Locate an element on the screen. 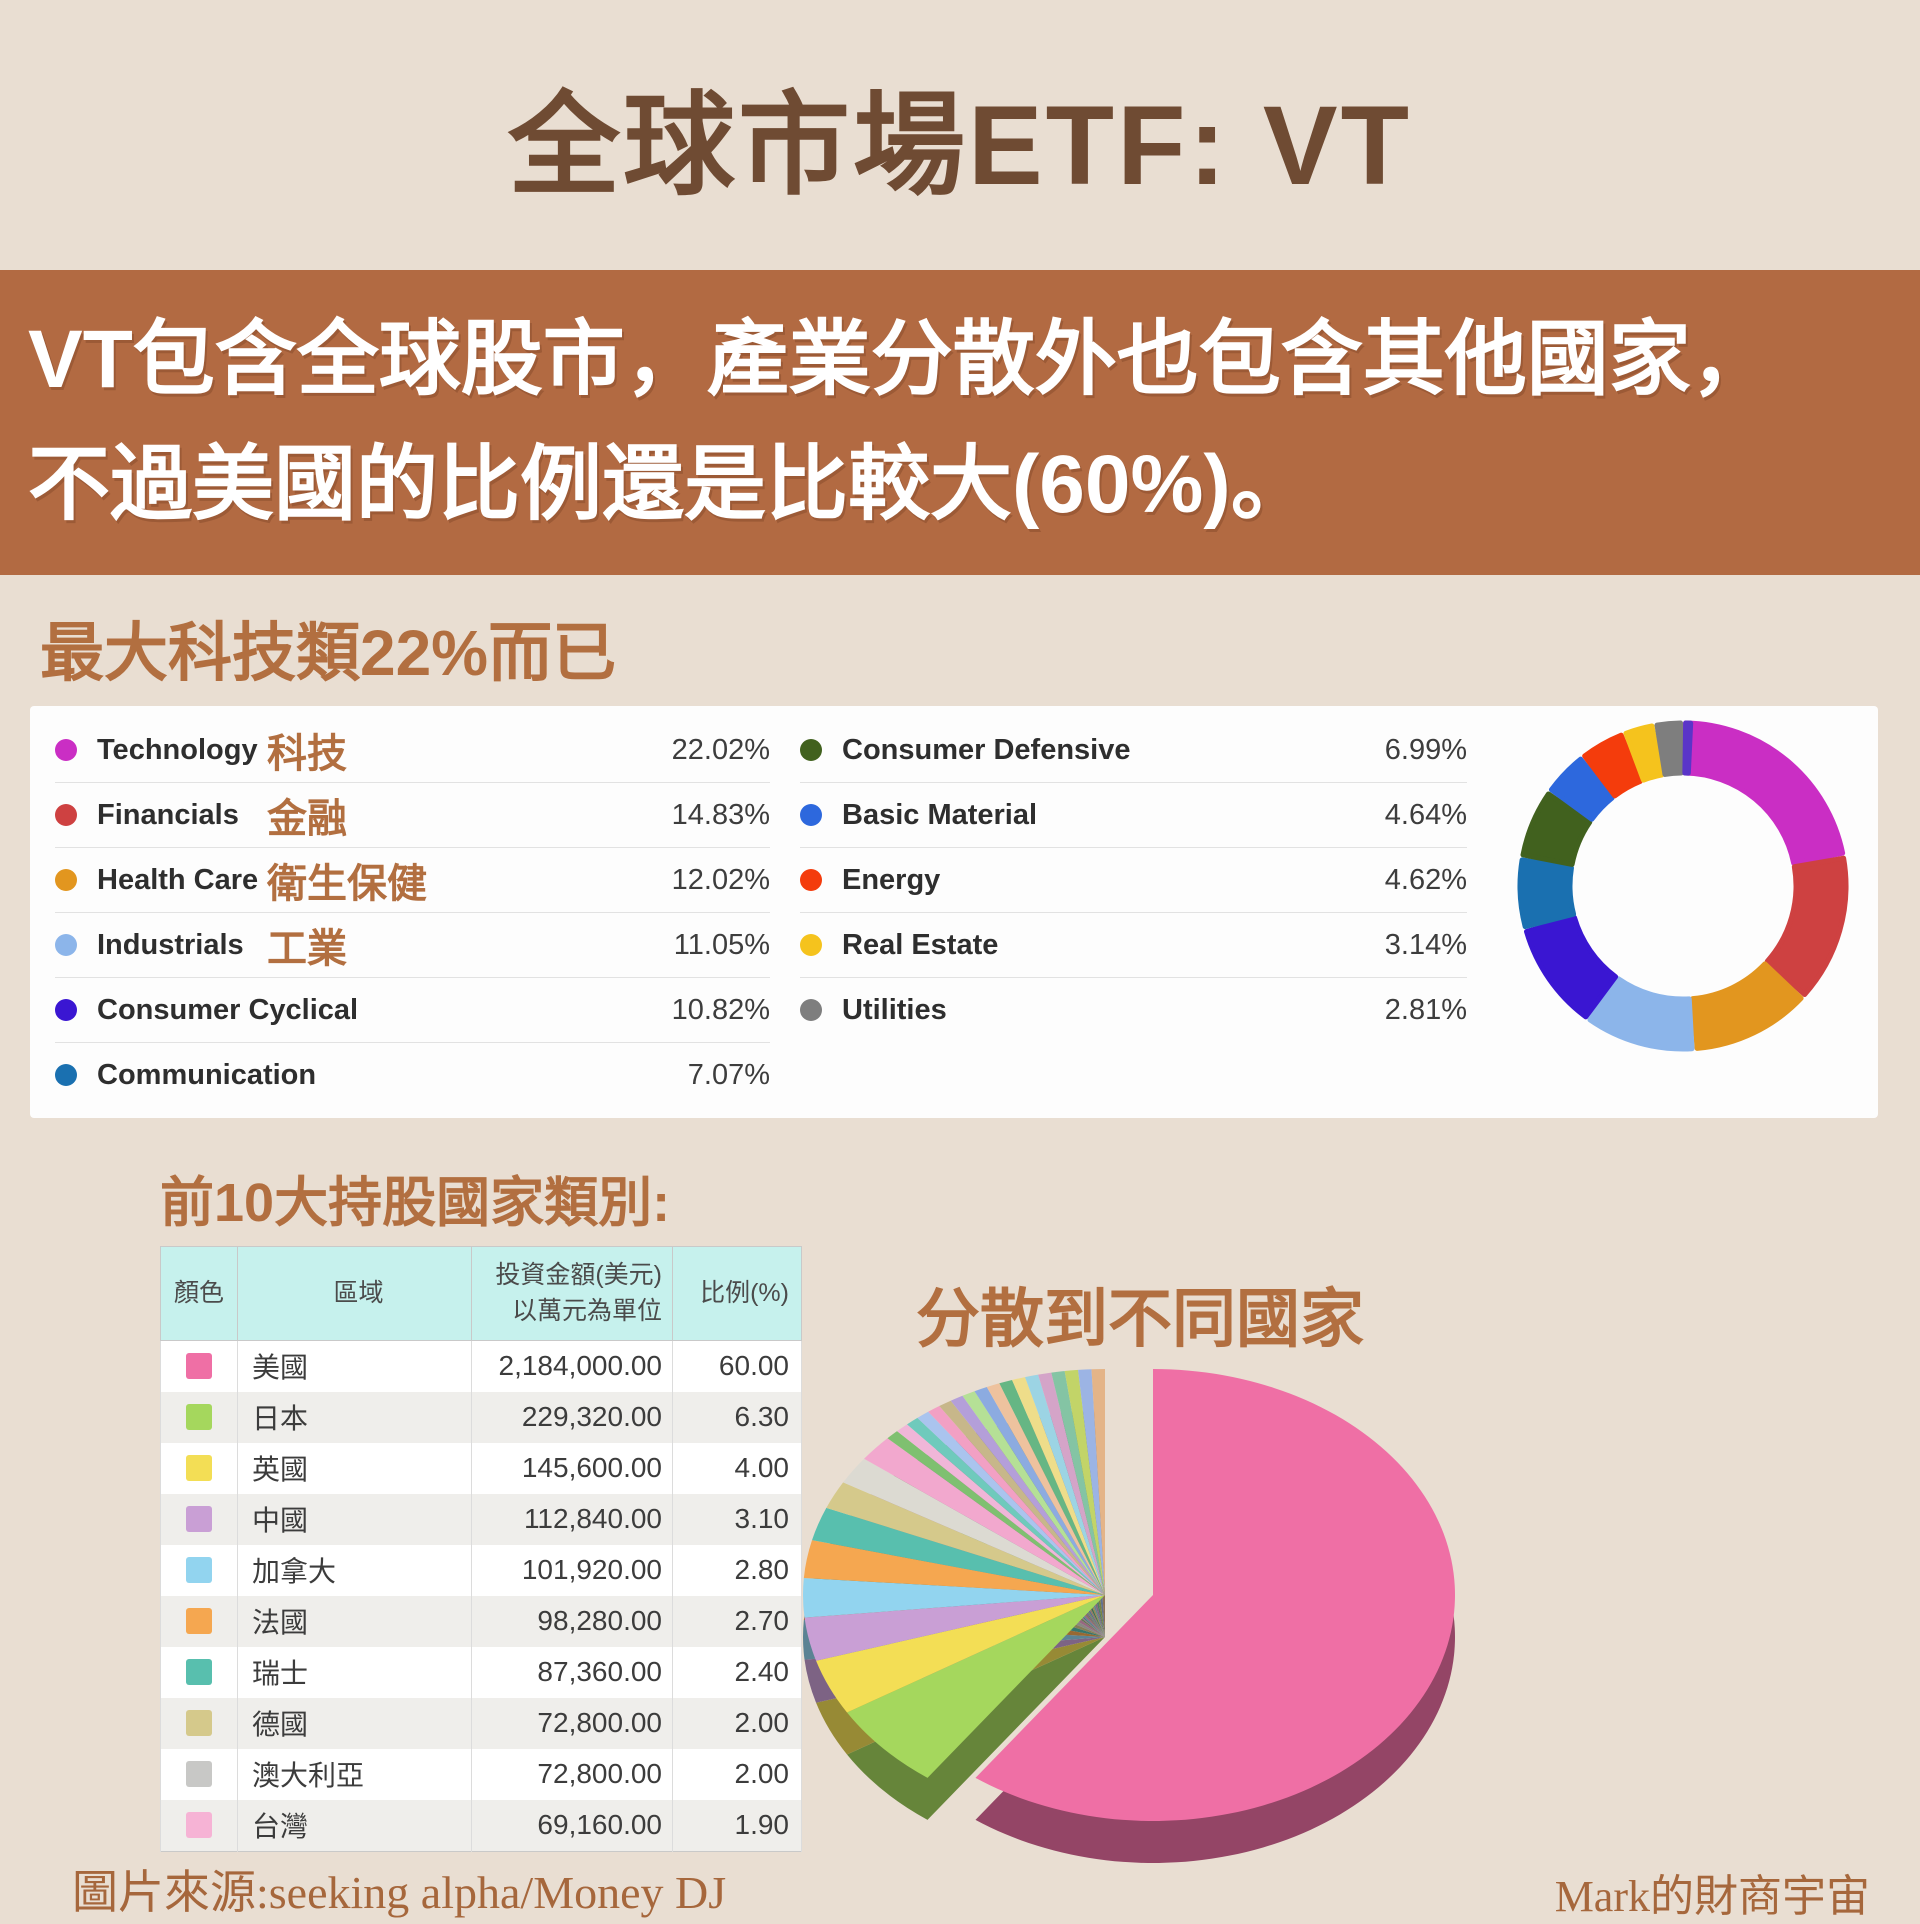 This screenshot has height=1924, width=1920. country-name-cell: 德國 is located at coordinates (354, 1723).